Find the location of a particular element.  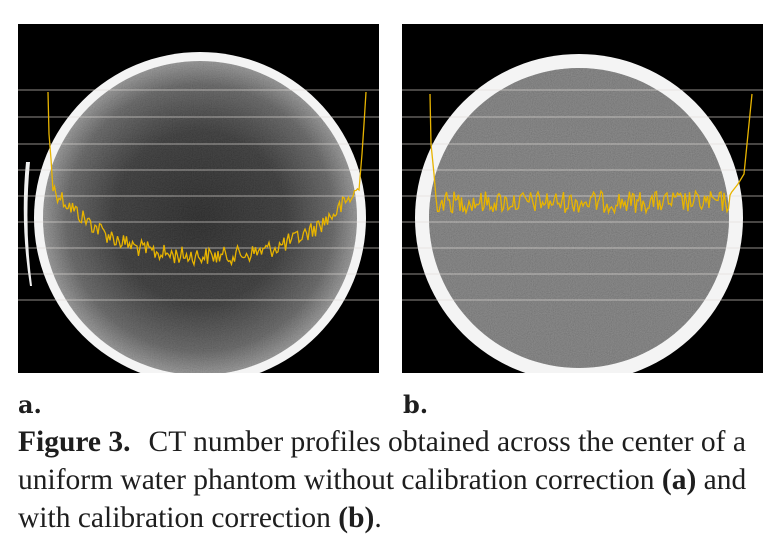

profile-curve-b is located at coordinates (591, 154).